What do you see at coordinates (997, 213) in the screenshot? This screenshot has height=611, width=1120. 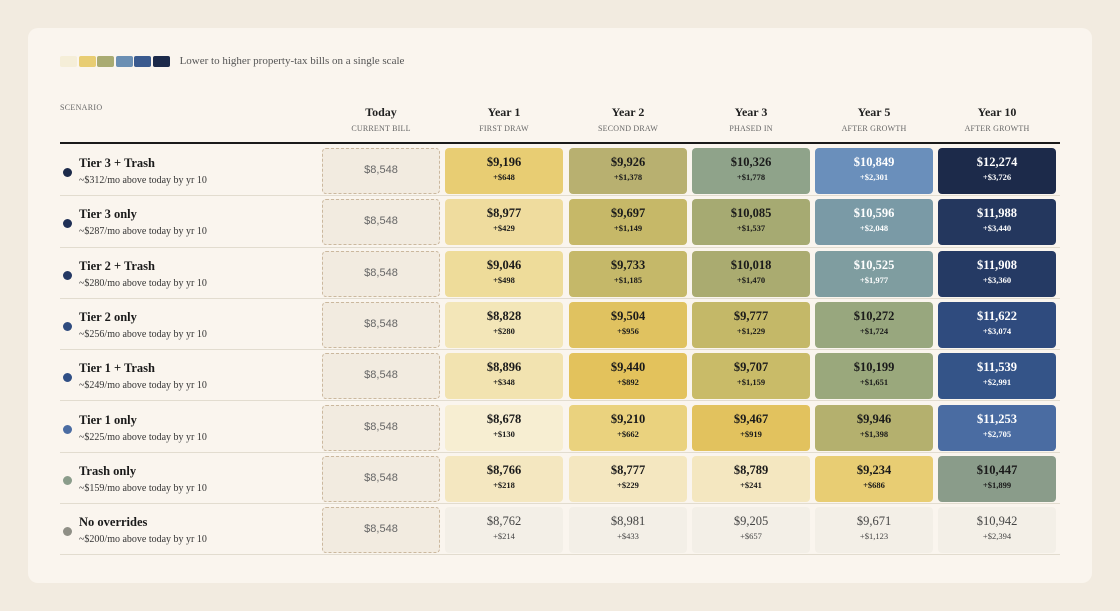 I see `projected-bill-value: $11,988` at bounding box center [997, 213].